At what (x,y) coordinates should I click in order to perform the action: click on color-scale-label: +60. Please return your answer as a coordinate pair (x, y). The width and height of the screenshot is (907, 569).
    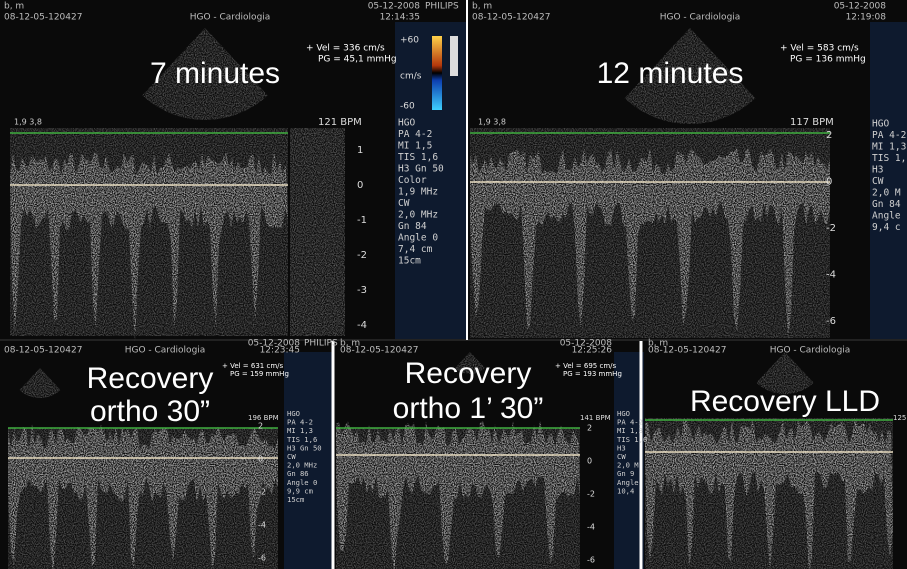
    Looking at the image, I should click on (409, 41).